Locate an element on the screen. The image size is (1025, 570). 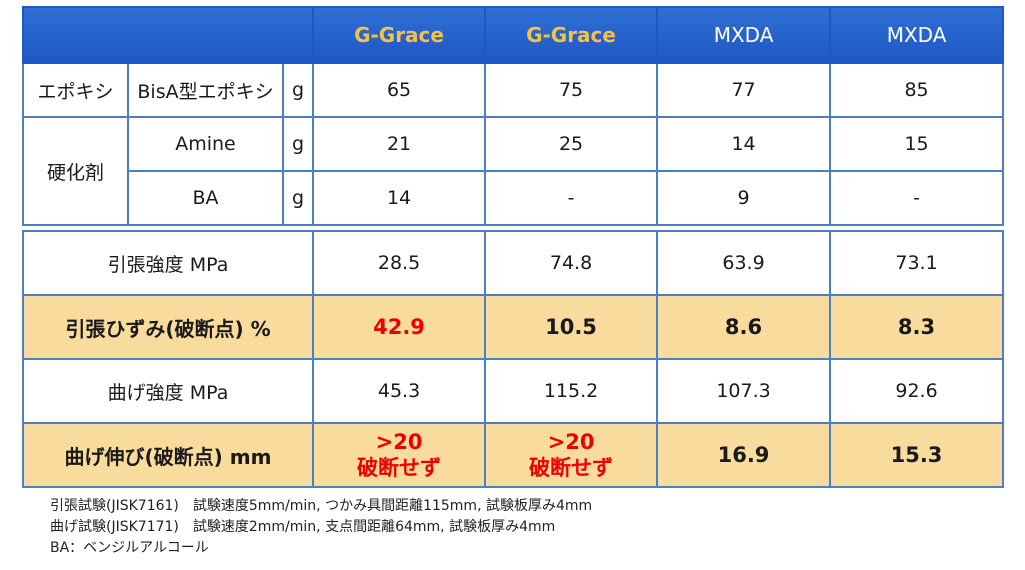
value-cell: 115.2 is located at coordinates (571, 391).